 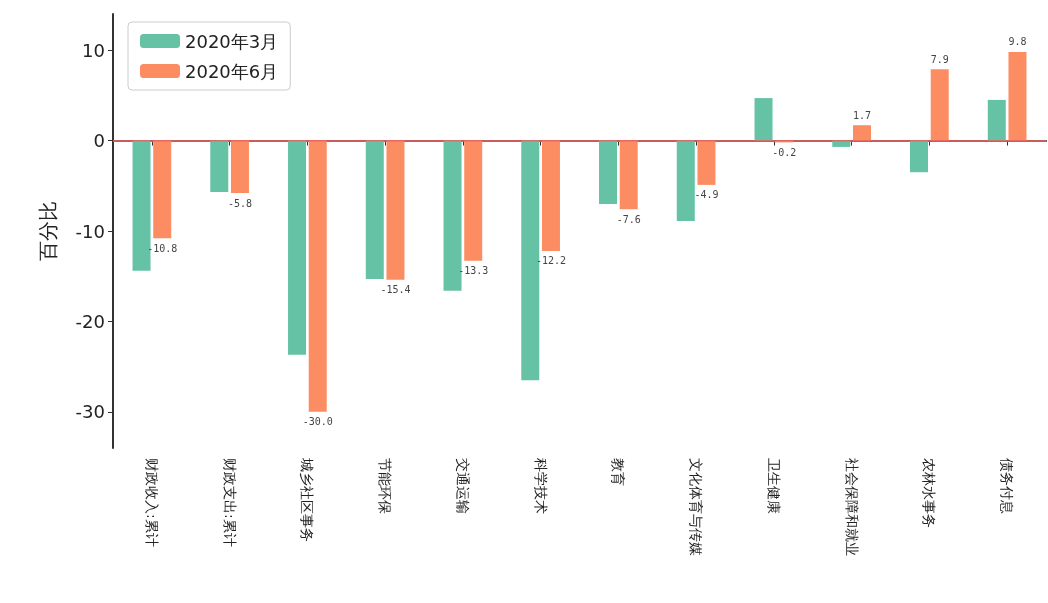 What do you see at coordinates (232, 71) in the screenshot?
I see `legend-label: 2020年6月` at bounding box center [232, 71].